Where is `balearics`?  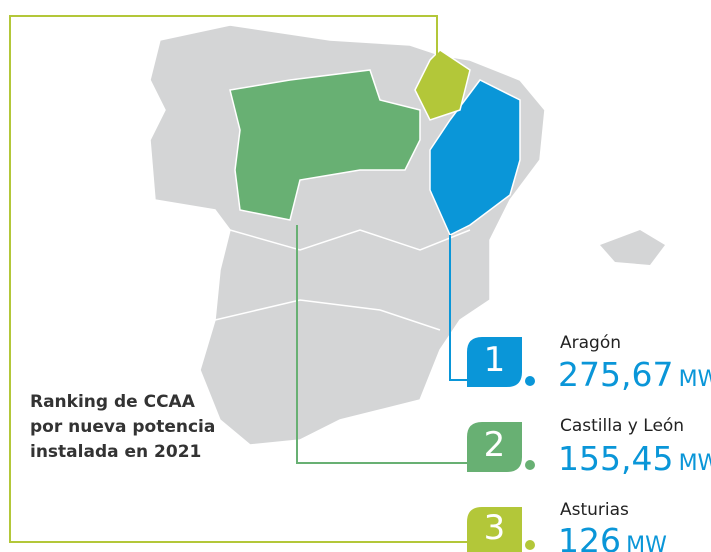
balearics is located at coordinates (632, 247).